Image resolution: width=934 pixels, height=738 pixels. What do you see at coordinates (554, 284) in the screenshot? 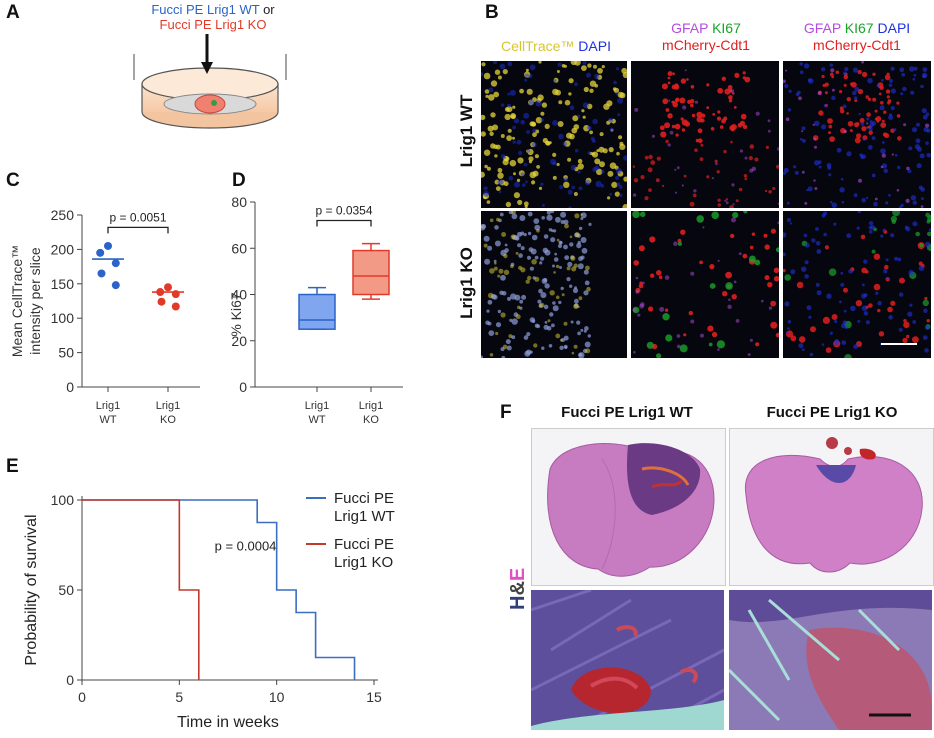
I see `micrograph-ko-celltrace` at bounding box center [554, 284].